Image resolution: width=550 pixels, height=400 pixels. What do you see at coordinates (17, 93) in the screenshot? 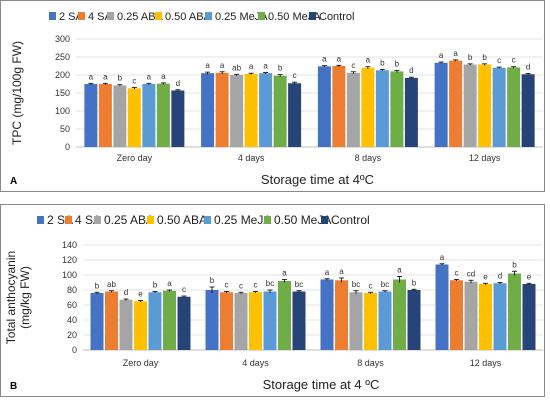
I see `y-axis-label: TPC (mg/100g FW)` at bounding box center [17, 93].